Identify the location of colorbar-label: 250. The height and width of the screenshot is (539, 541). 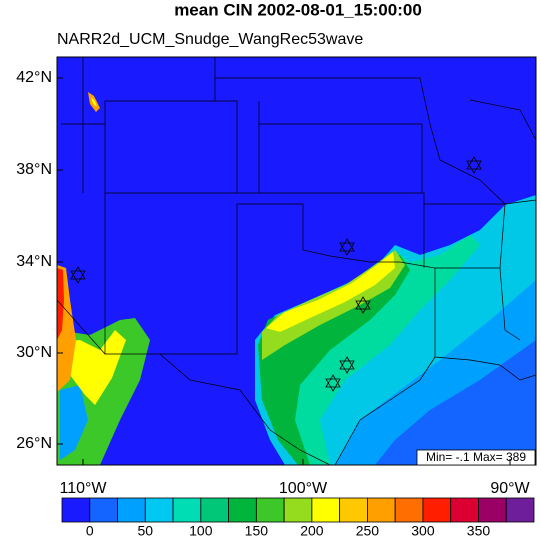
(368, 531).